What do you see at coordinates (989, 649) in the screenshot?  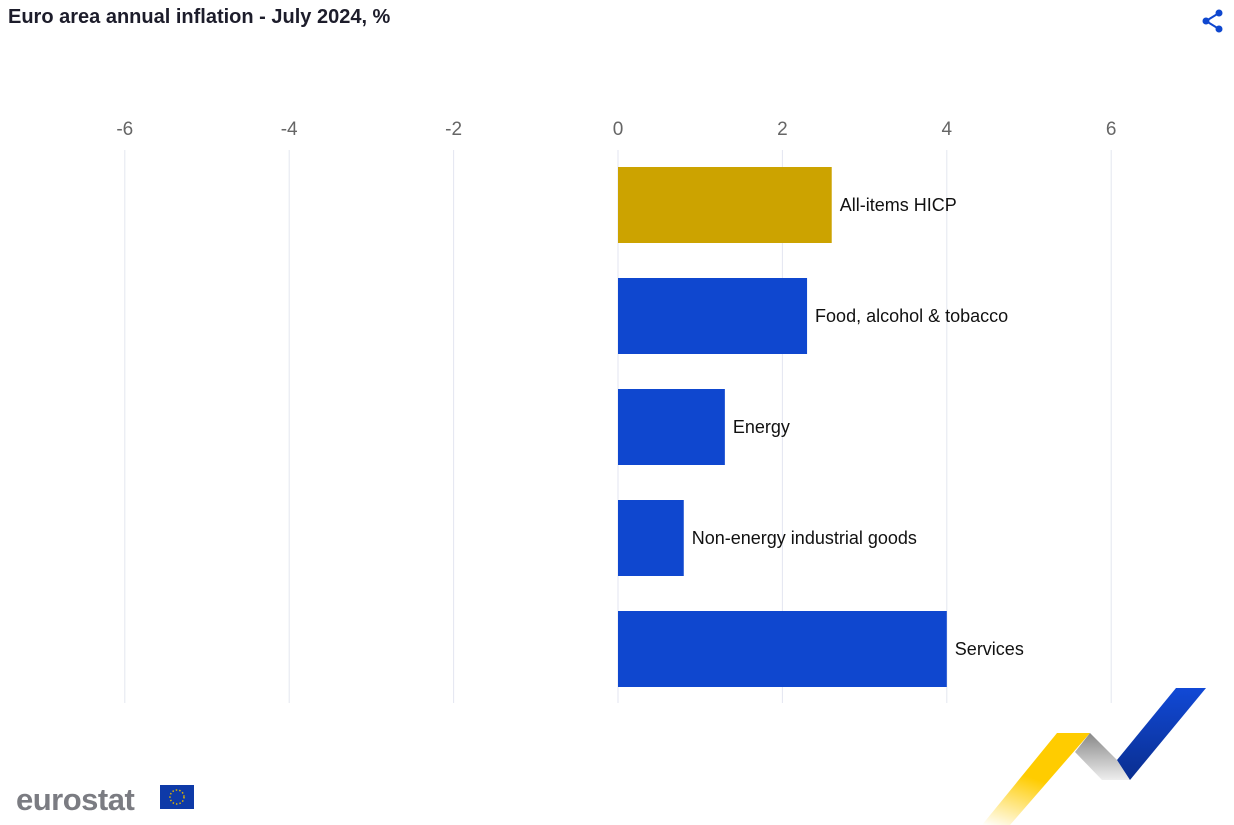 I see `bar-label: Services` at bounding box center [989, 649].